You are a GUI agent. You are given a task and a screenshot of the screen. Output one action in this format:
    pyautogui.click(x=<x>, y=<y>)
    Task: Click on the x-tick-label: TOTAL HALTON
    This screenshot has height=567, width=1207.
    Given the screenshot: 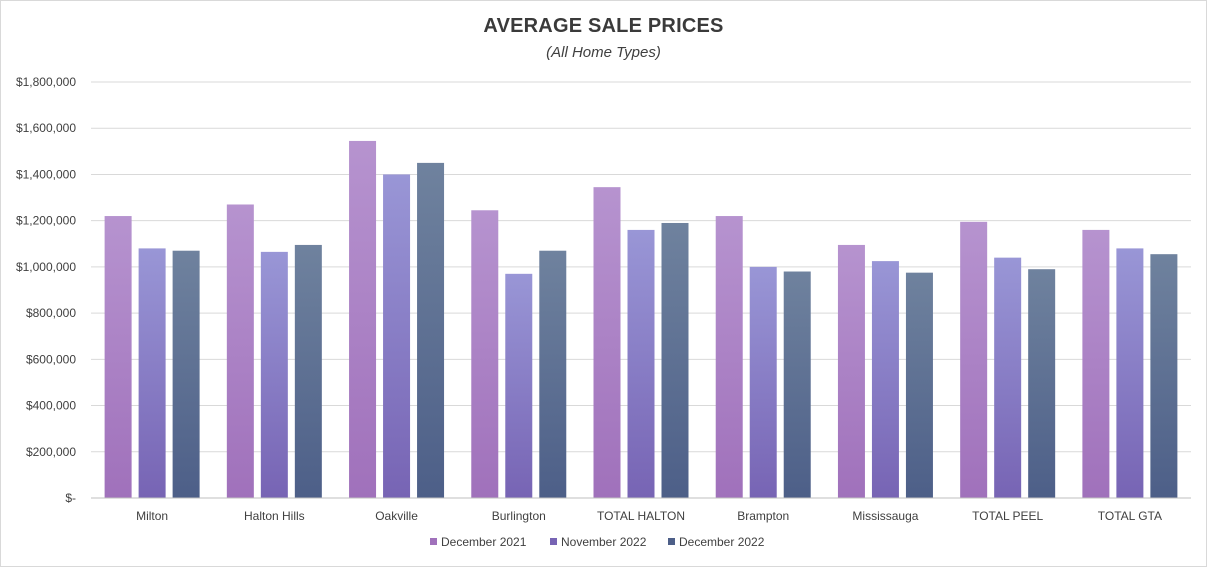 What is the action you would take?
    pyautogui.click(x=641, y=516)
    